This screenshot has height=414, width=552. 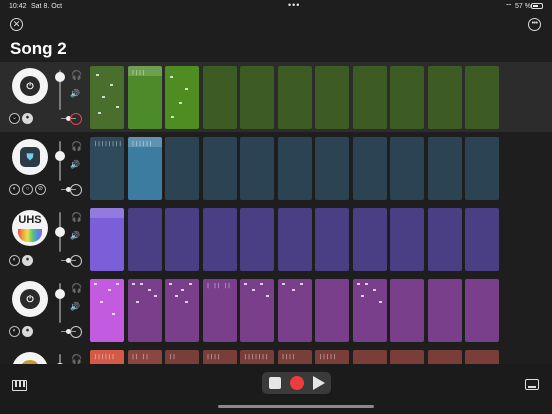 What do you see at coordinates (19, 385) in the screenshot?
I see `keyboard-icon` at bounding box center [19, 385].